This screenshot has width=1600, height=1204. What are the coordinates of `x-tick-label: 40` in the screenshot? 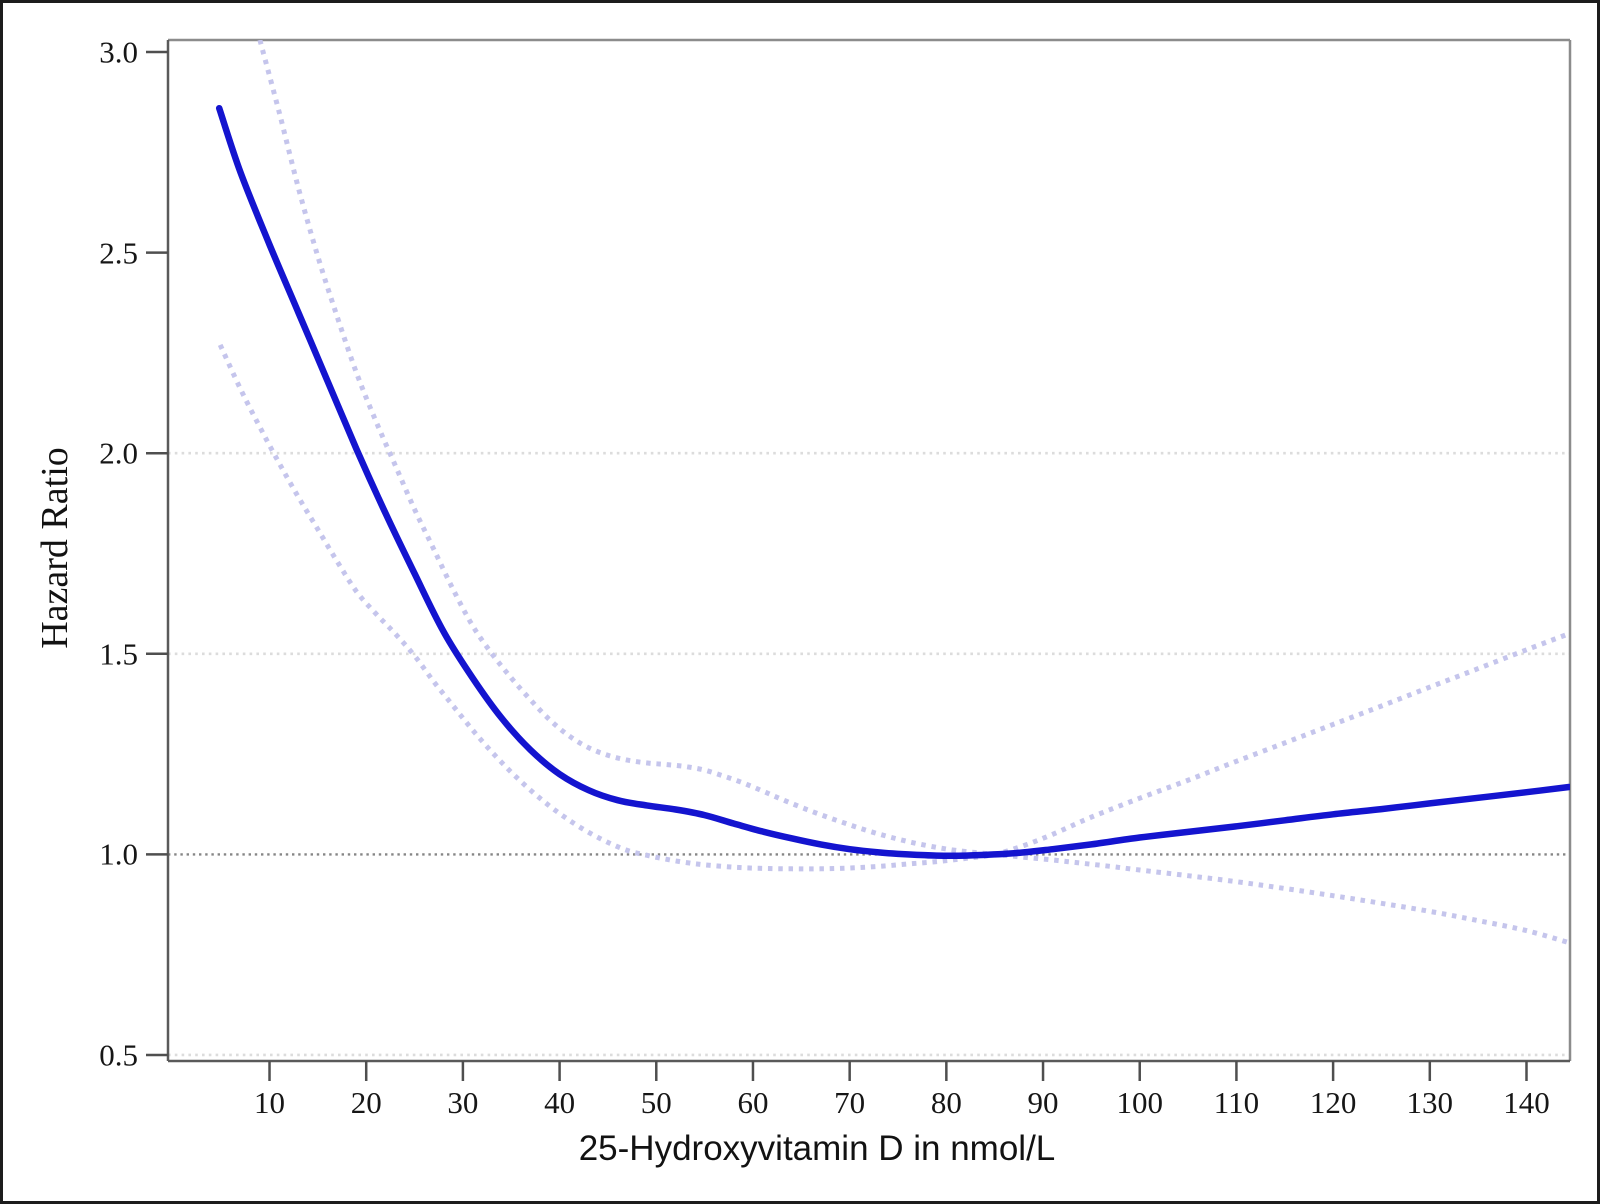 It's located at (560, 1102).